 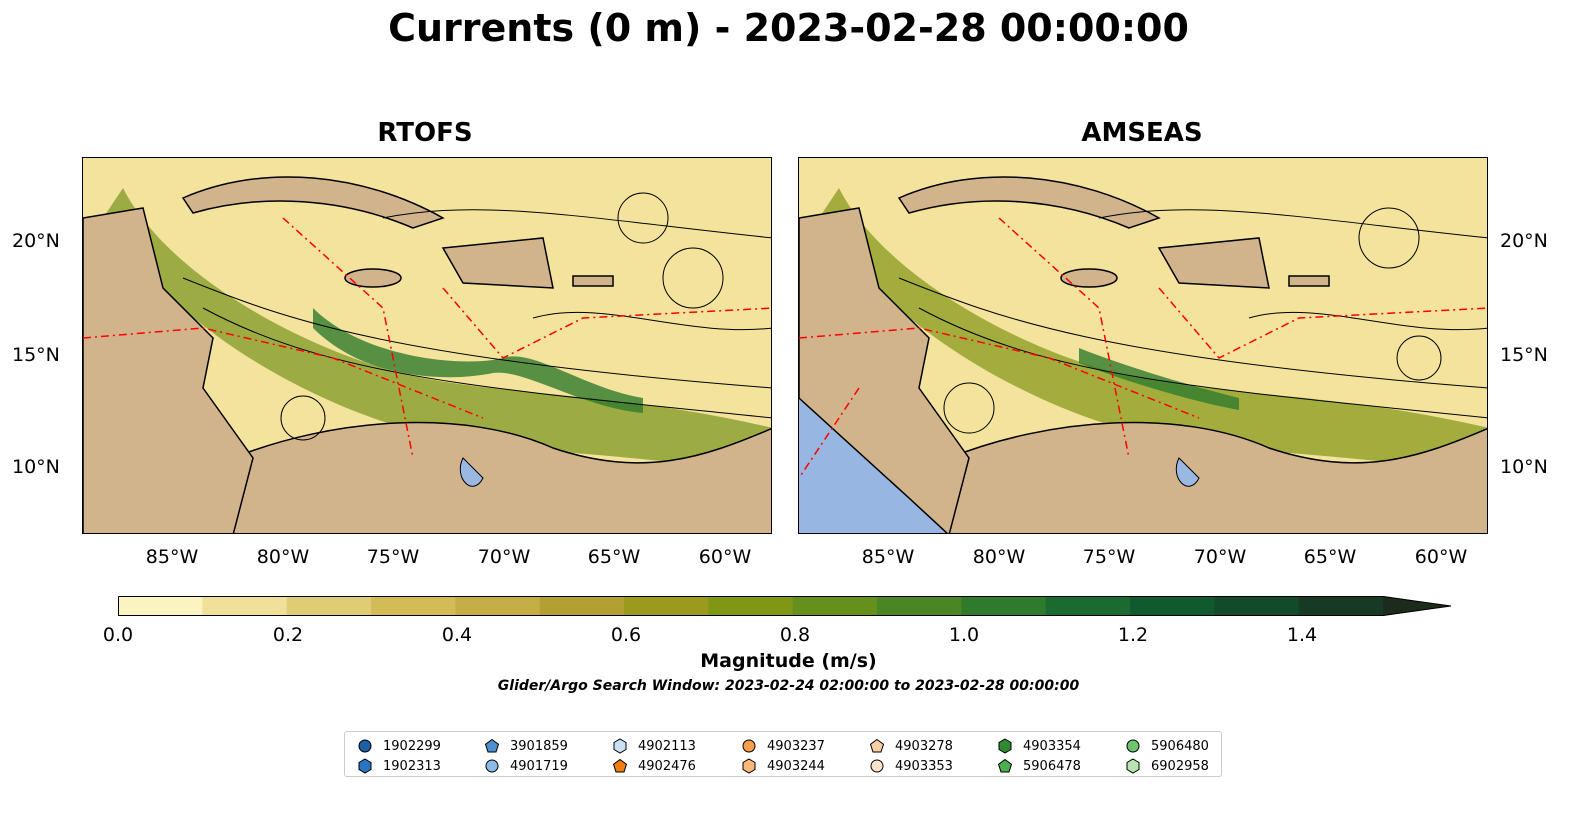 I want to click on colorbar-outline, so click(x=785, y=606).